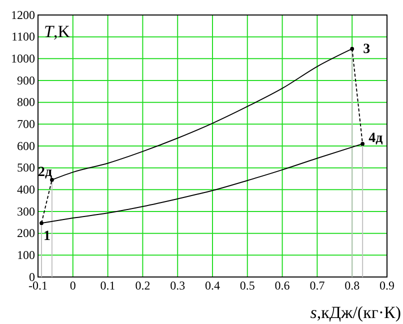 The width and height of the screenshot is (403, 324). Describe the element at coordinates (26, 145) in the screenshot. I see `y-tick-label: 600` at that location.